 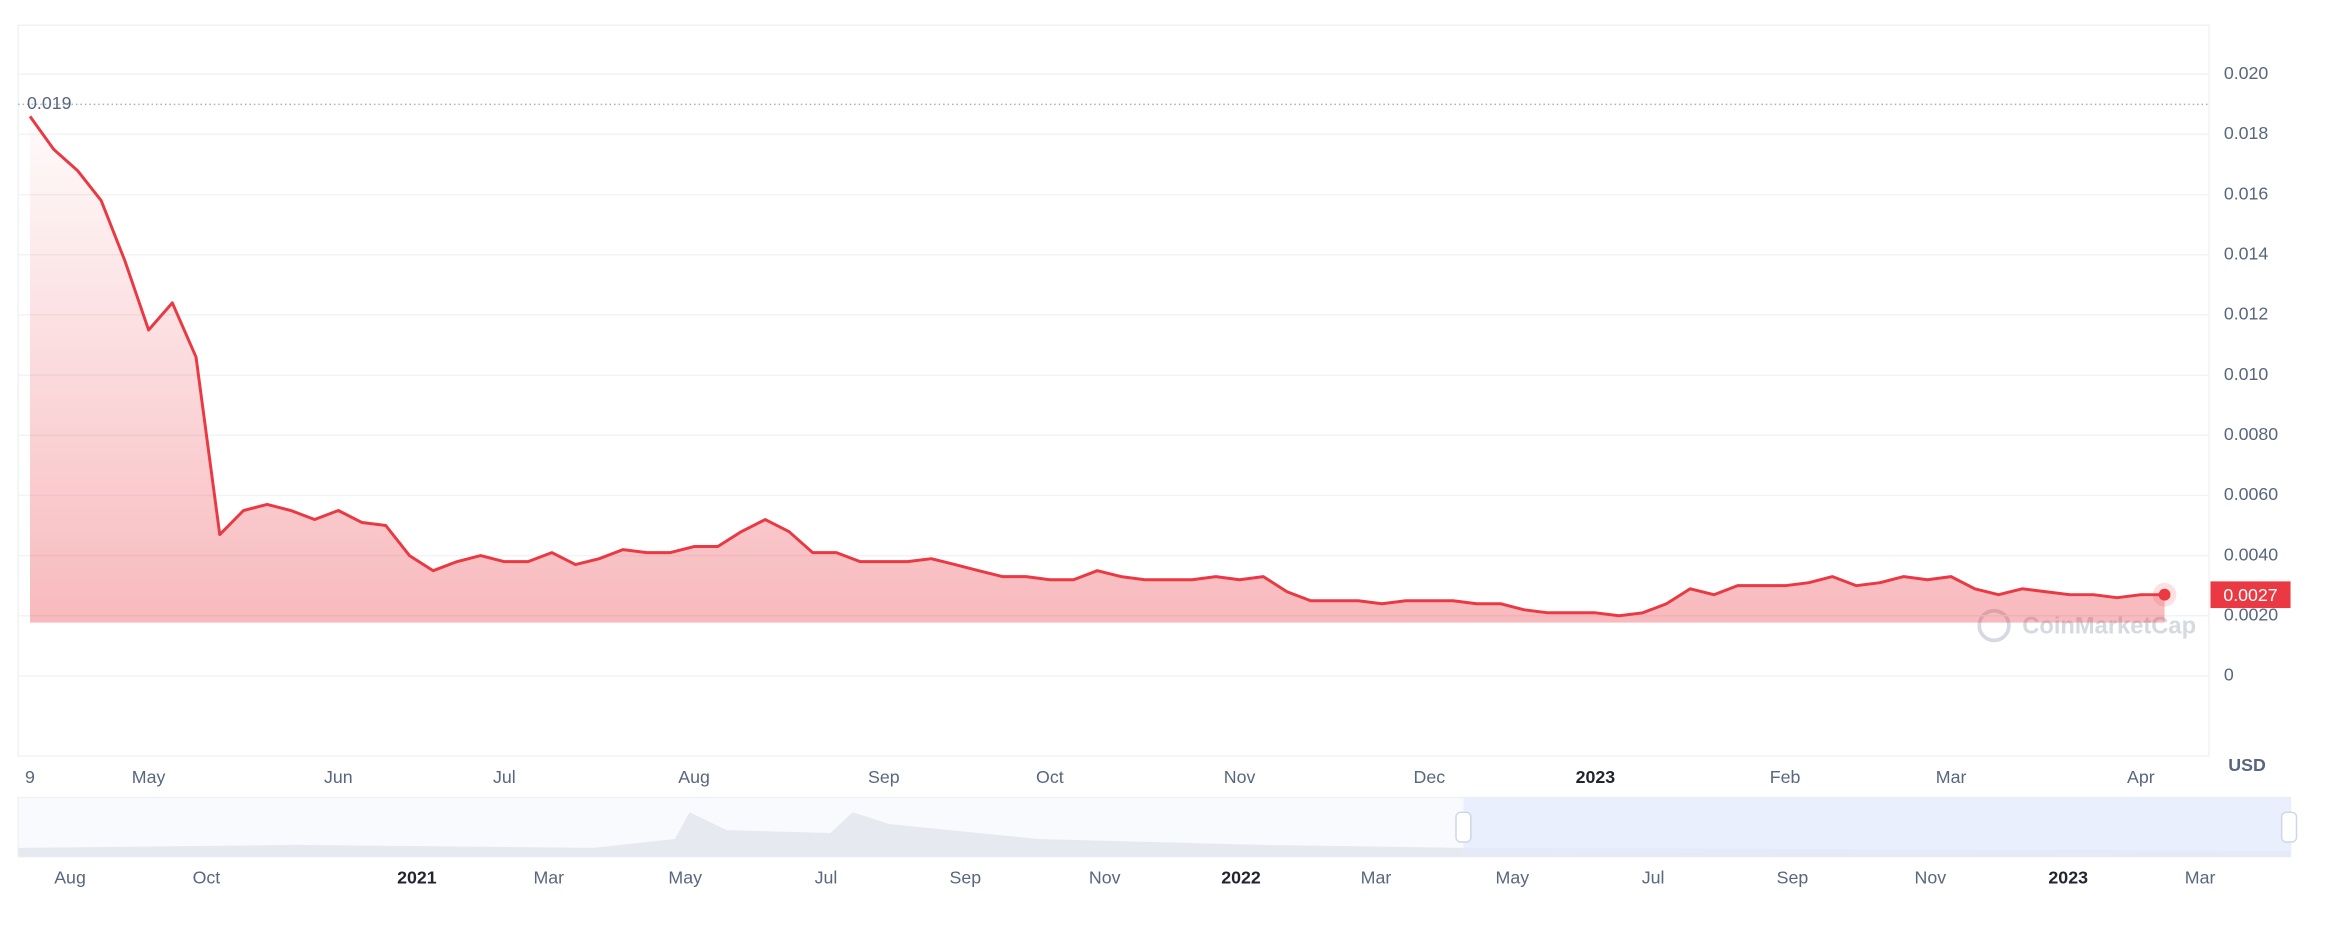 What do you see at coordinates (1785, 777) in the screenshot?
I see `x-tick-label: Feb` at bounding box center [1785, 777].